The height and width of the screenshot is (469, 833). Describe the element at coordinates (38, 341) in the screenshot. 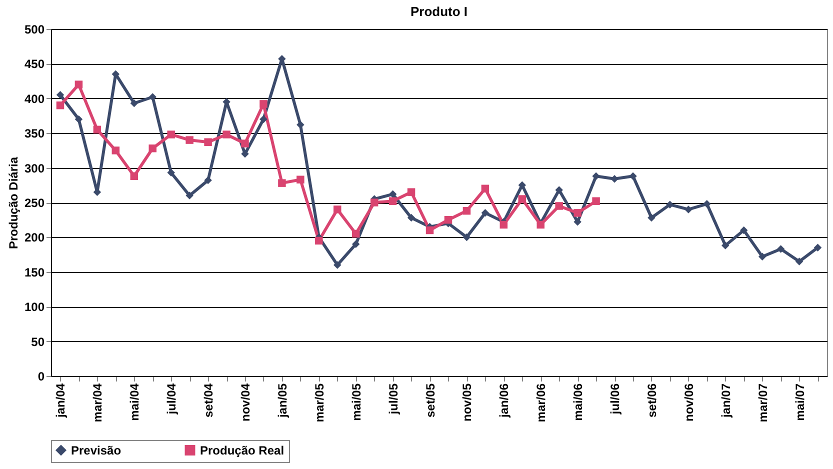

I see `y-tick-label: 50` at that location.